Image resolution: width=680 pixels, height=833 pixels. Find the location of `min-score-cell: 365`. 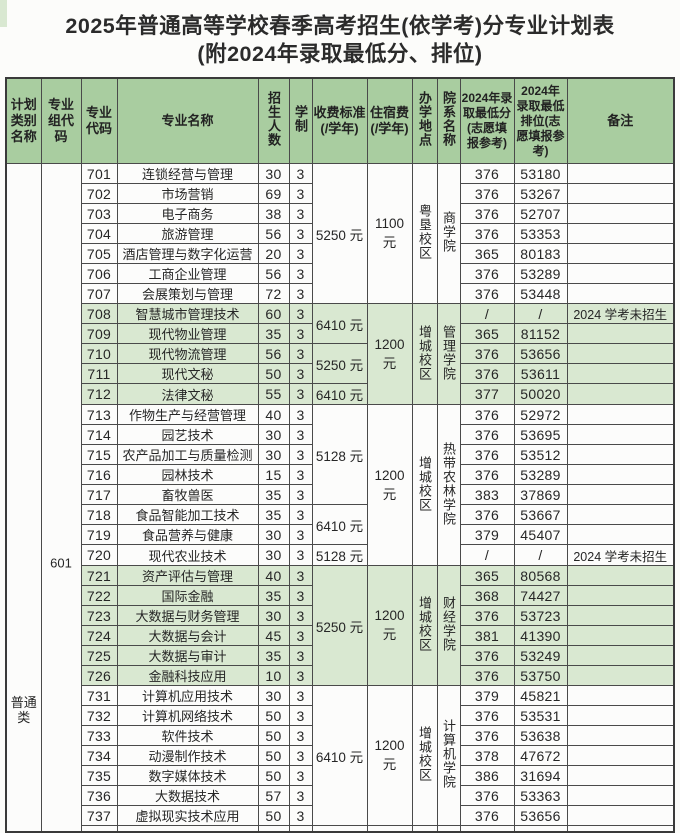

min-score-cell: 365 is located at coordinates (487, 576).